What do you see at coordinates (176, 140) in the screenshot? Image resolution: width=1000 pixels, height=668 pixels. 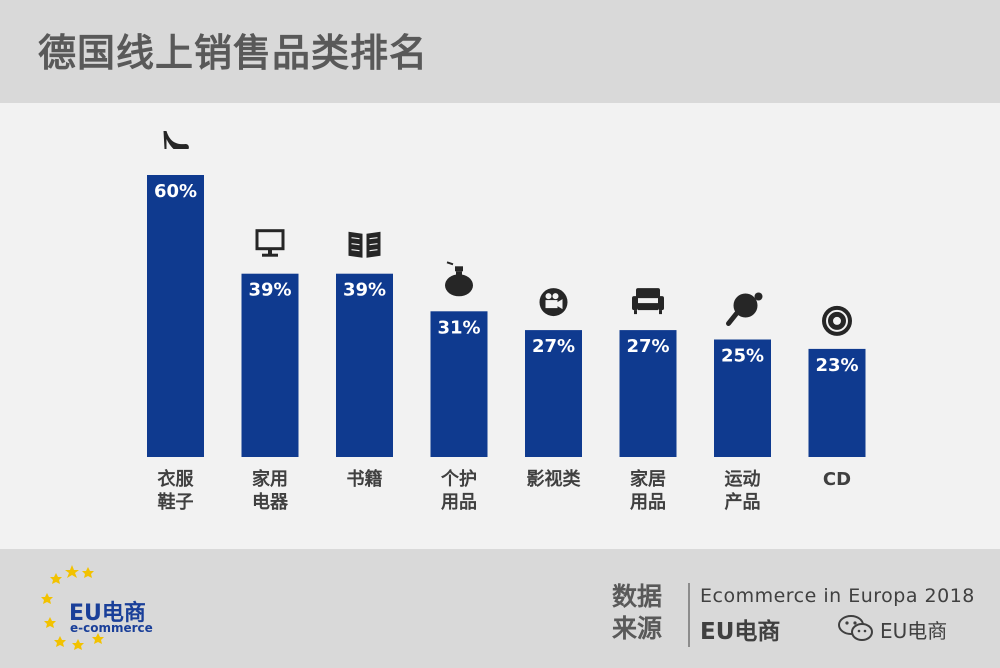 I see `high-heel-shoe-icon` at bounding box center [176, 140].